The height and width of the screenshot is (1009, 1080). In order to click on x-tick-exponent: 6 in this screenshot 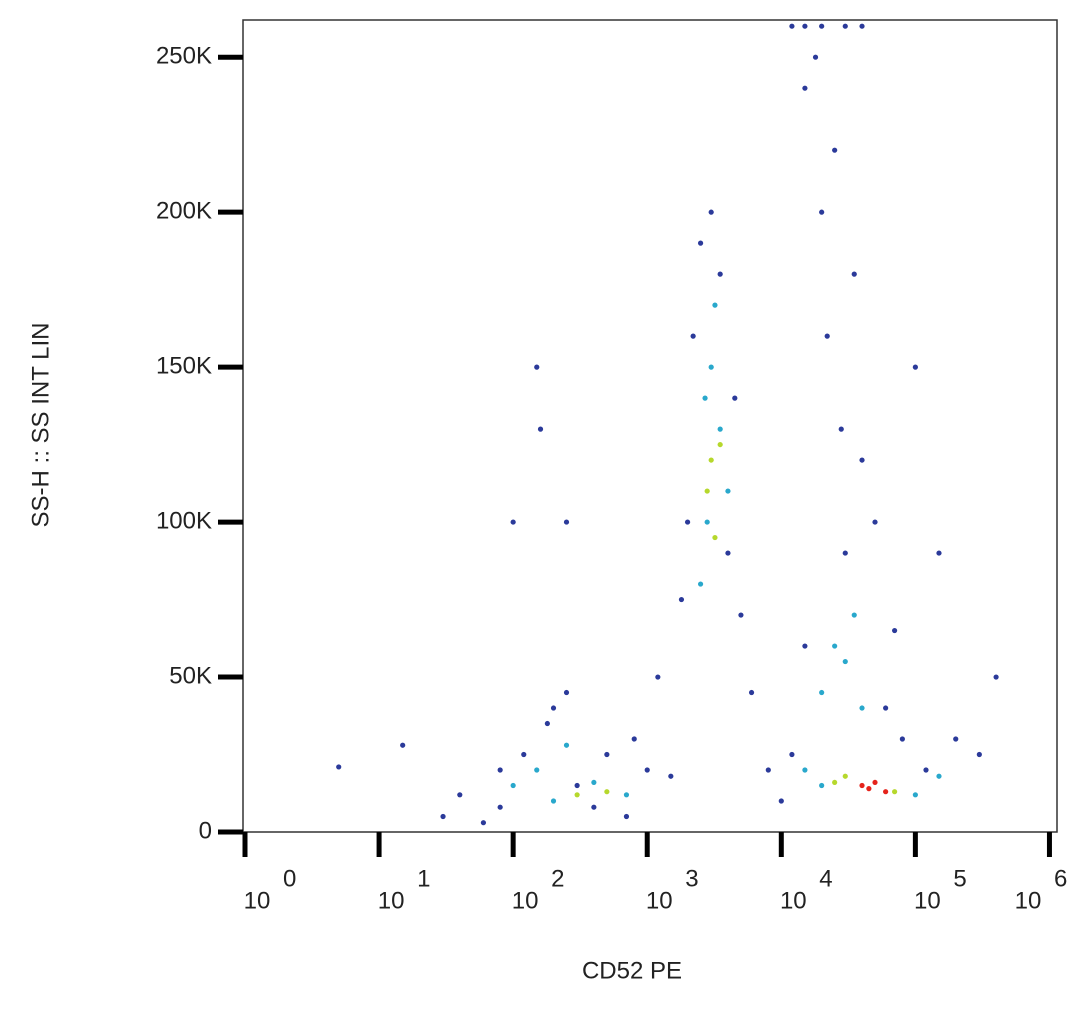, I will do `click(1060, 878)`.